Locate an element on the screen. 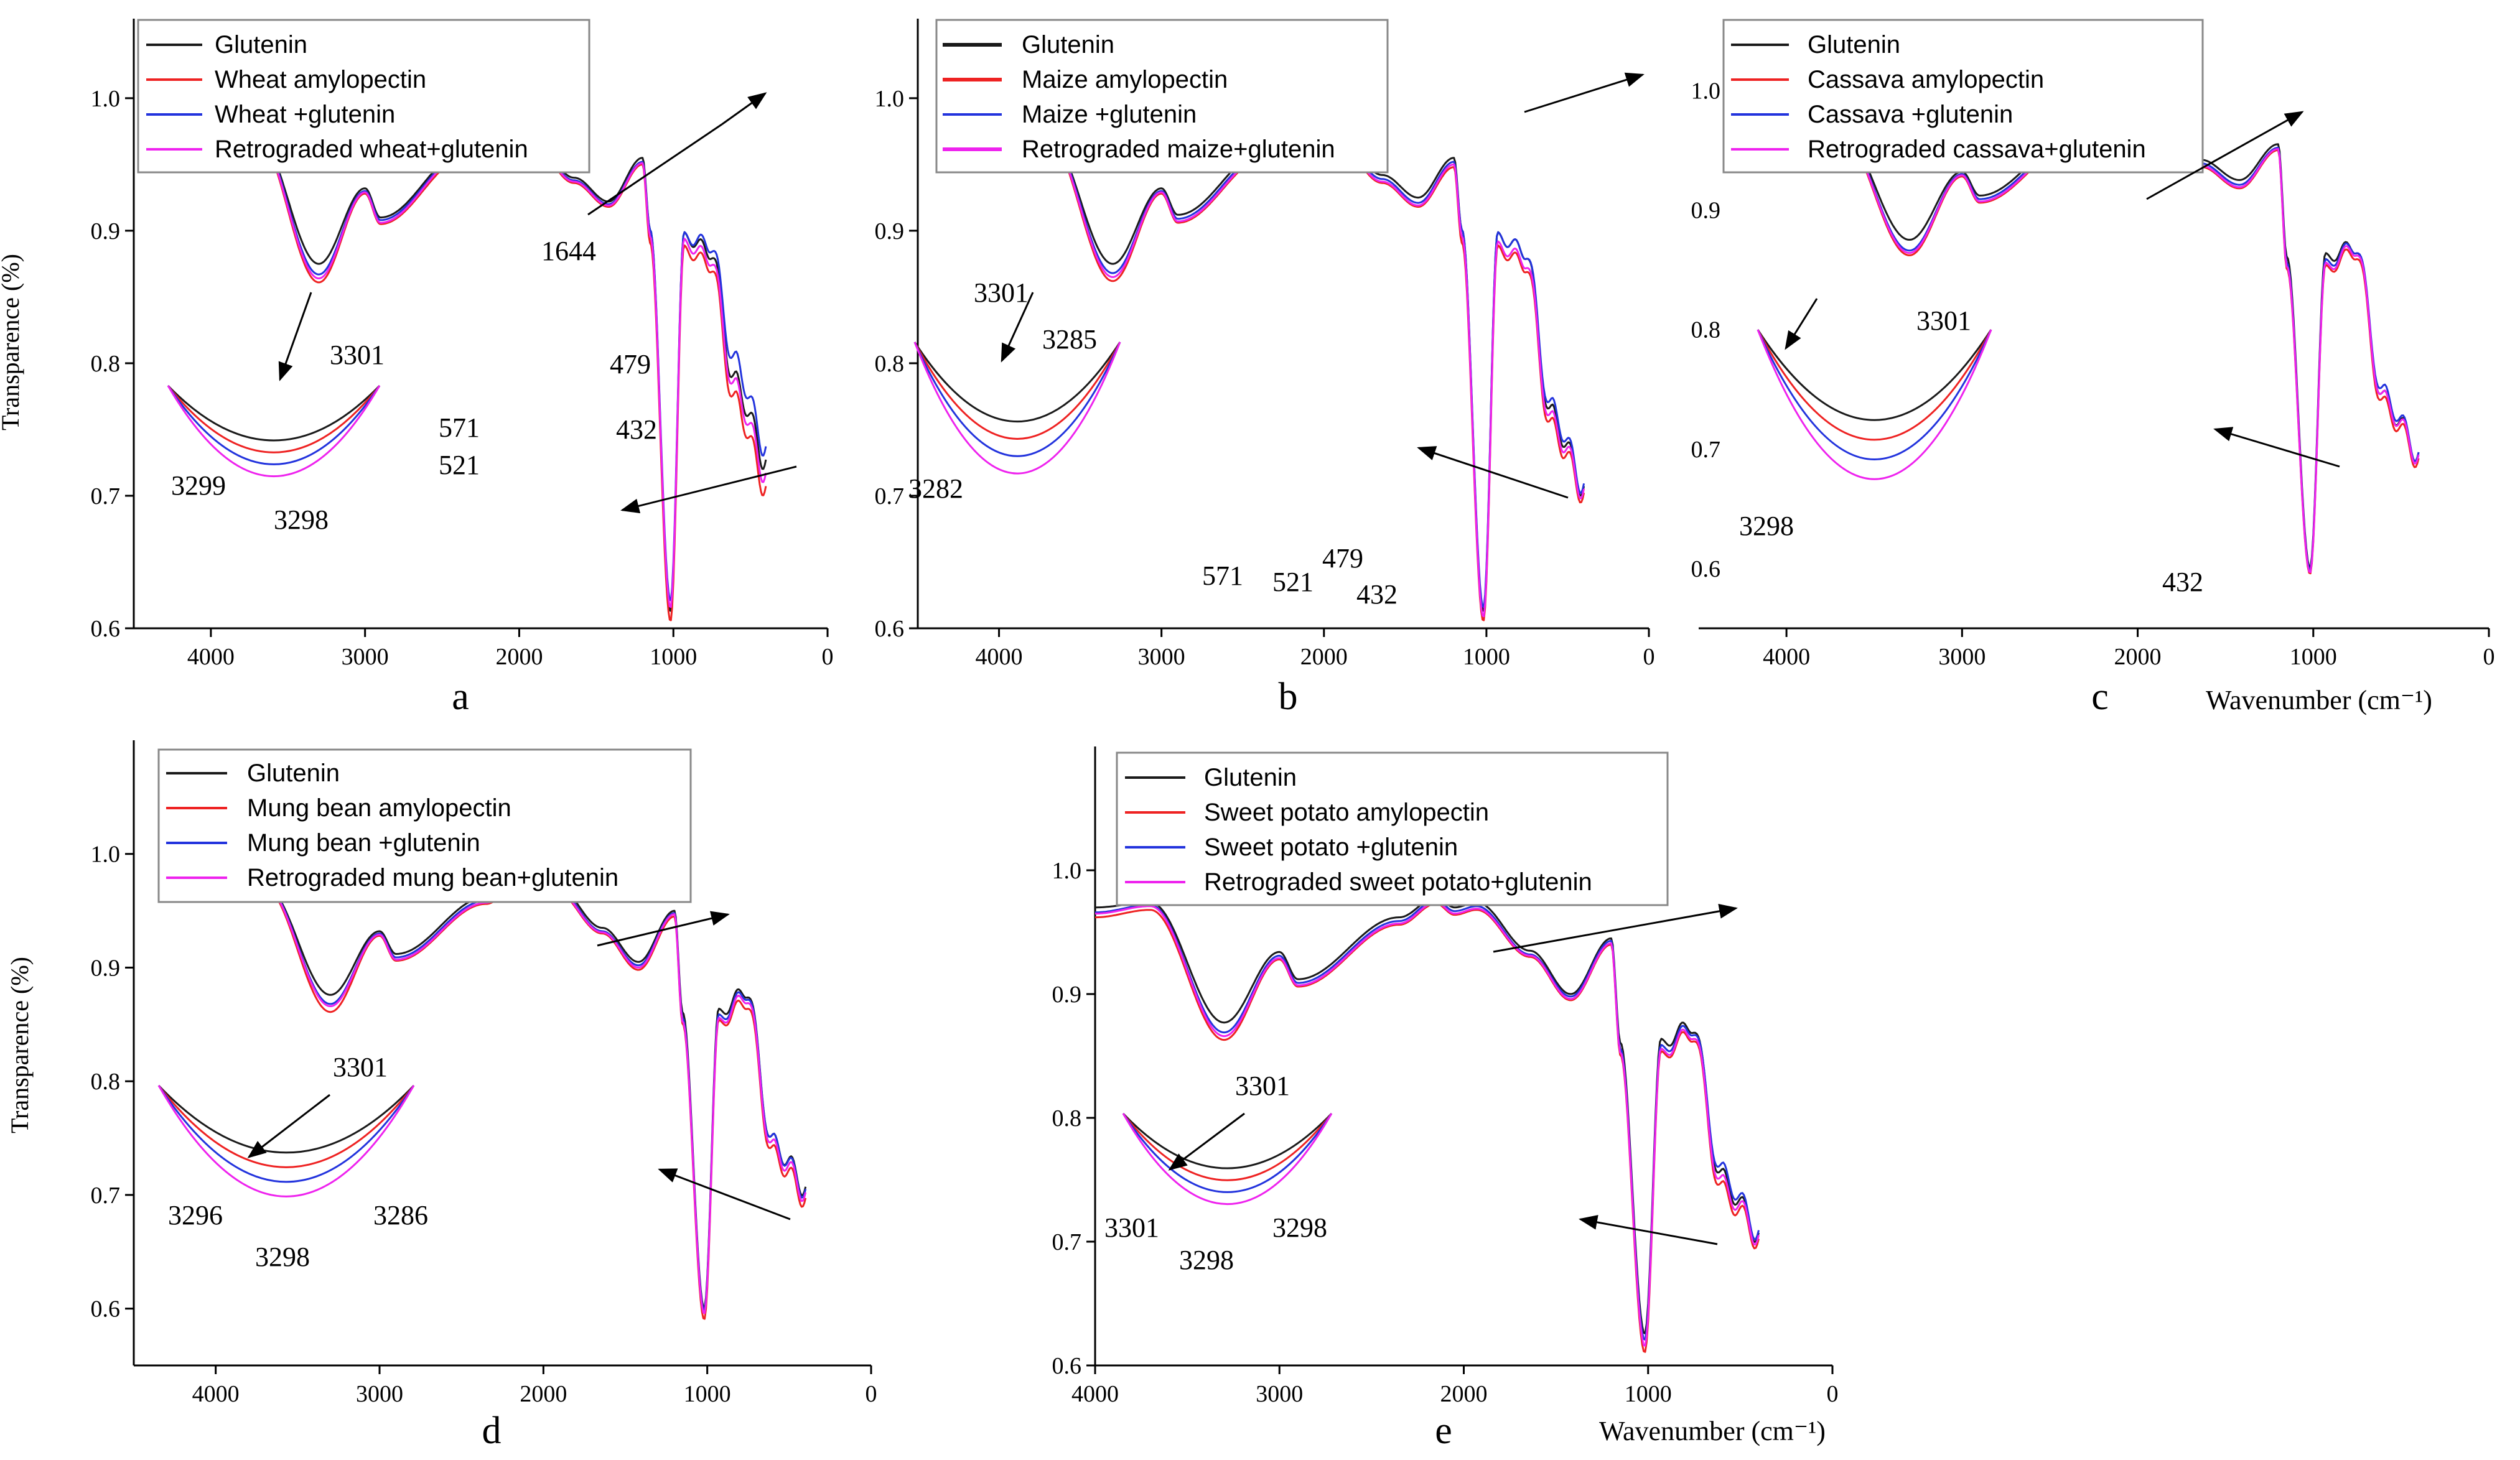 This screenshot has width=2520, height=1460. panel-c-series is located at coordinates (2103, 345).